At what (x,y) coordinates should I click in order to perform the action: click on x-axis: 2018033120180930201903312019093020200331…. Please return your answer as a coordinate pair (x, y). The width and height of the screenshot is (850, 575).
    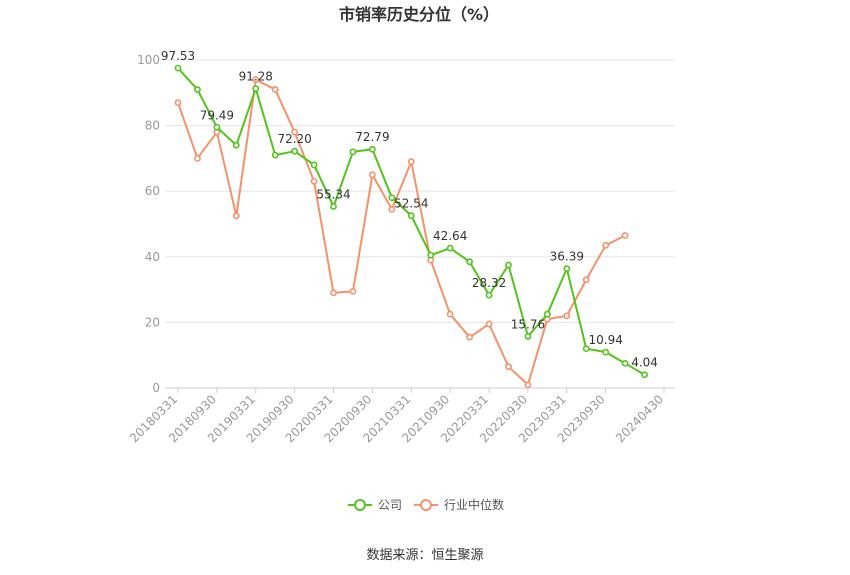
    Looking at the image, I should click on (401, 416).